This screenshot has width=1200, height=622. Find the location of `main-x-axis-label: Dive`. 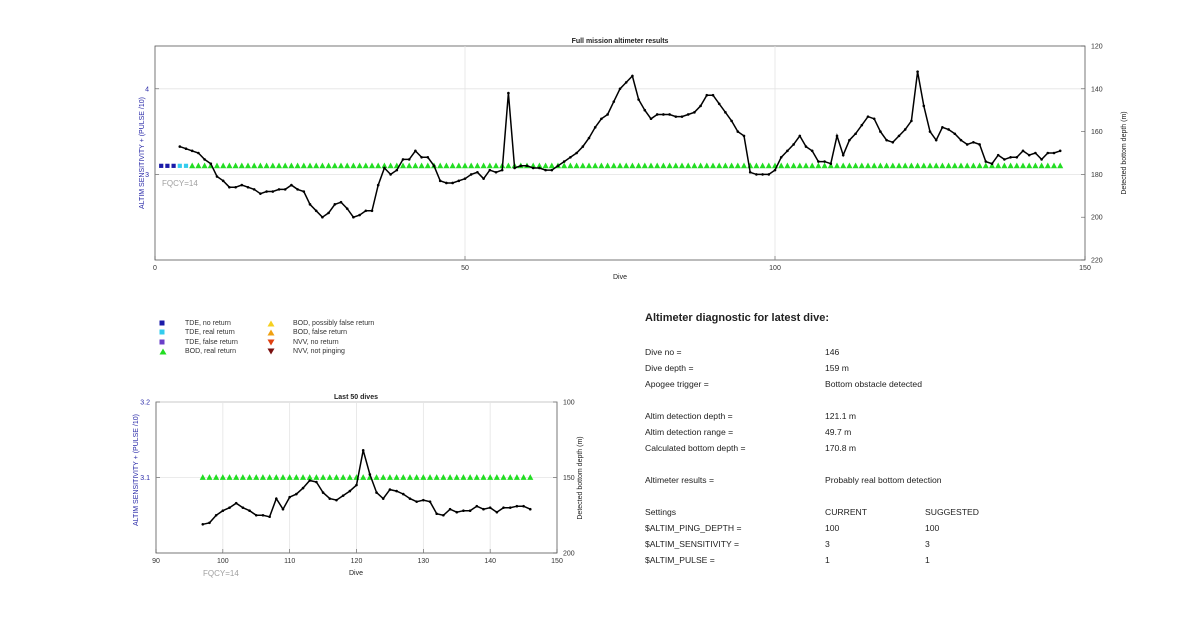

main-x-axis-label: Dive is located at coordinates (620, 277).